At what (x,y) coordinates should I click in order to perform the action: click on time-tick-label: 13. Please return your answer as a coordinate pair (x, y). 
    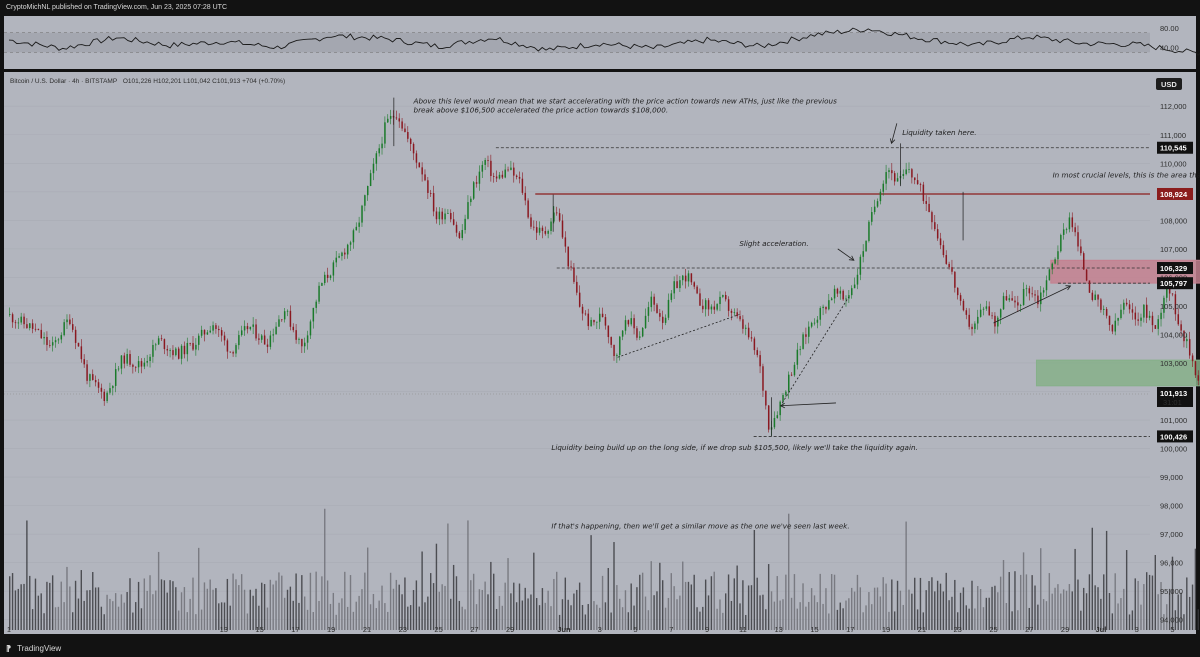
    Looking at the image, I should click on (779, 629).